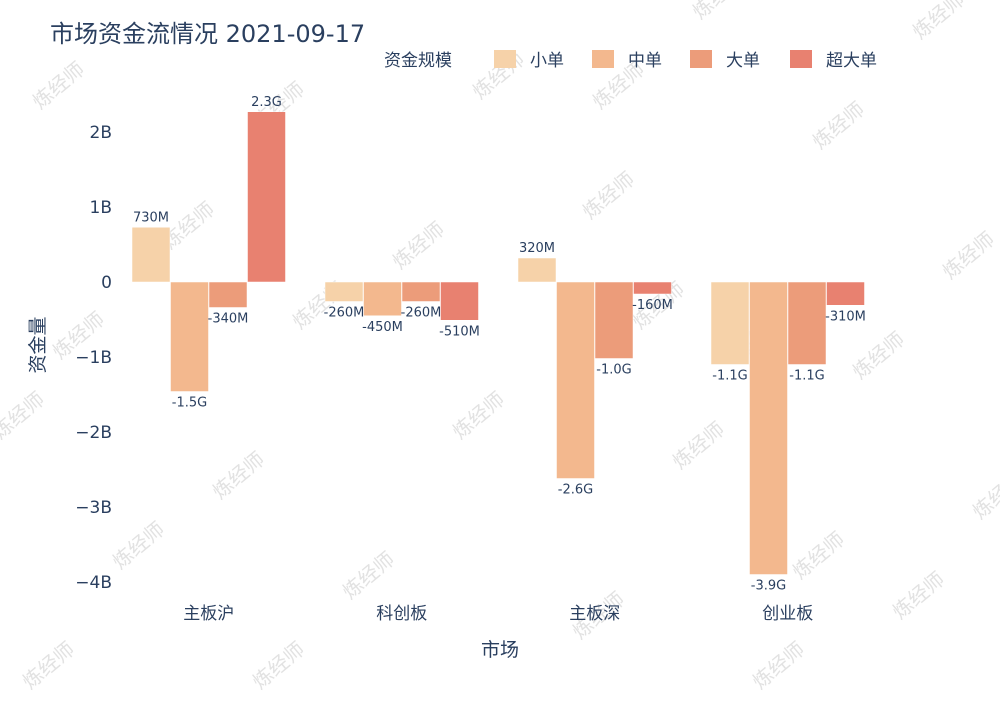  What do you see at coordinates (266, 197) in the screenshot?
I see `bar-主板沪-超大单` at bounding box center [266, 197].